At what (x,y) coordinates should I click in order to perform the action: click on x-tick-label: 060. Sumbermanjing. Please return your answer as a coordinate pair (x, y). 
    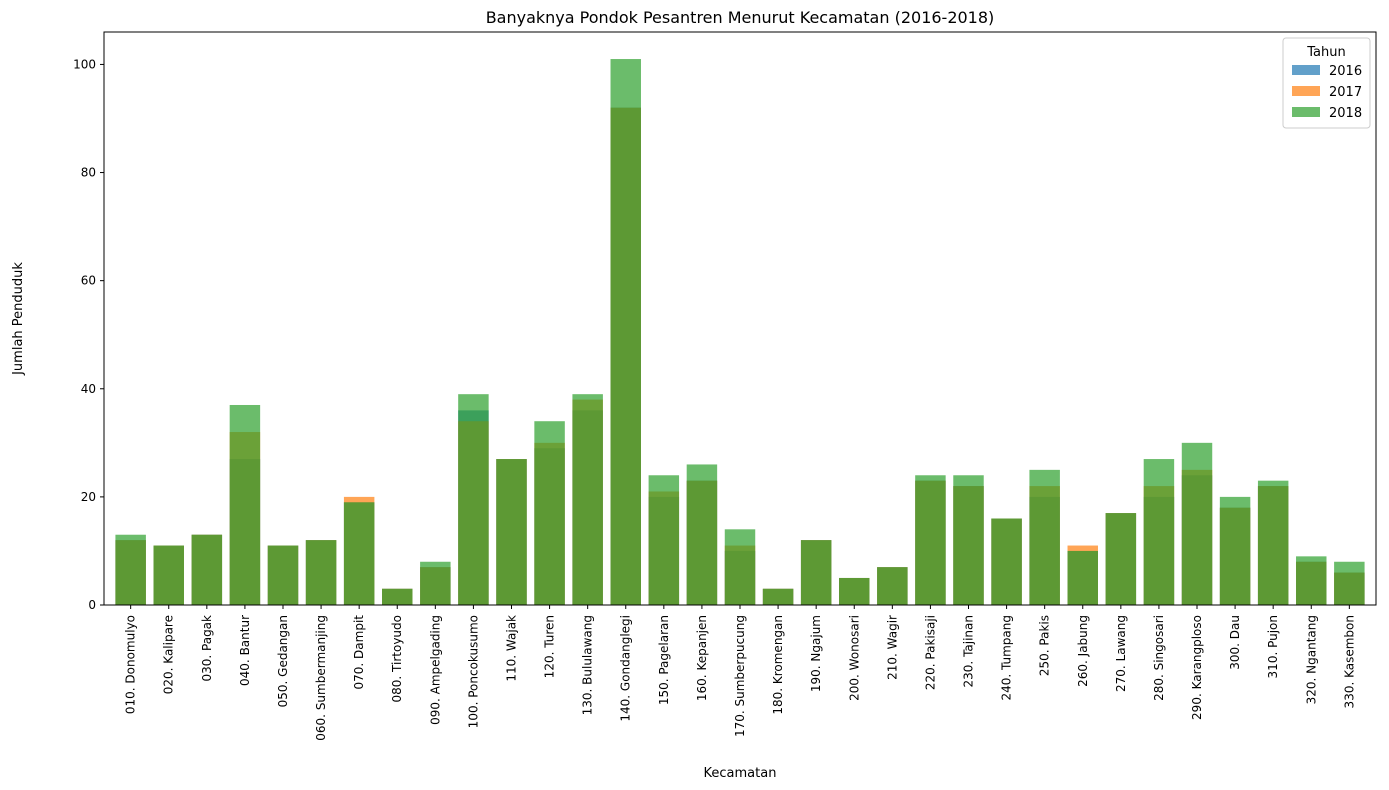
    Looking at the image, I should click on (321, 678).